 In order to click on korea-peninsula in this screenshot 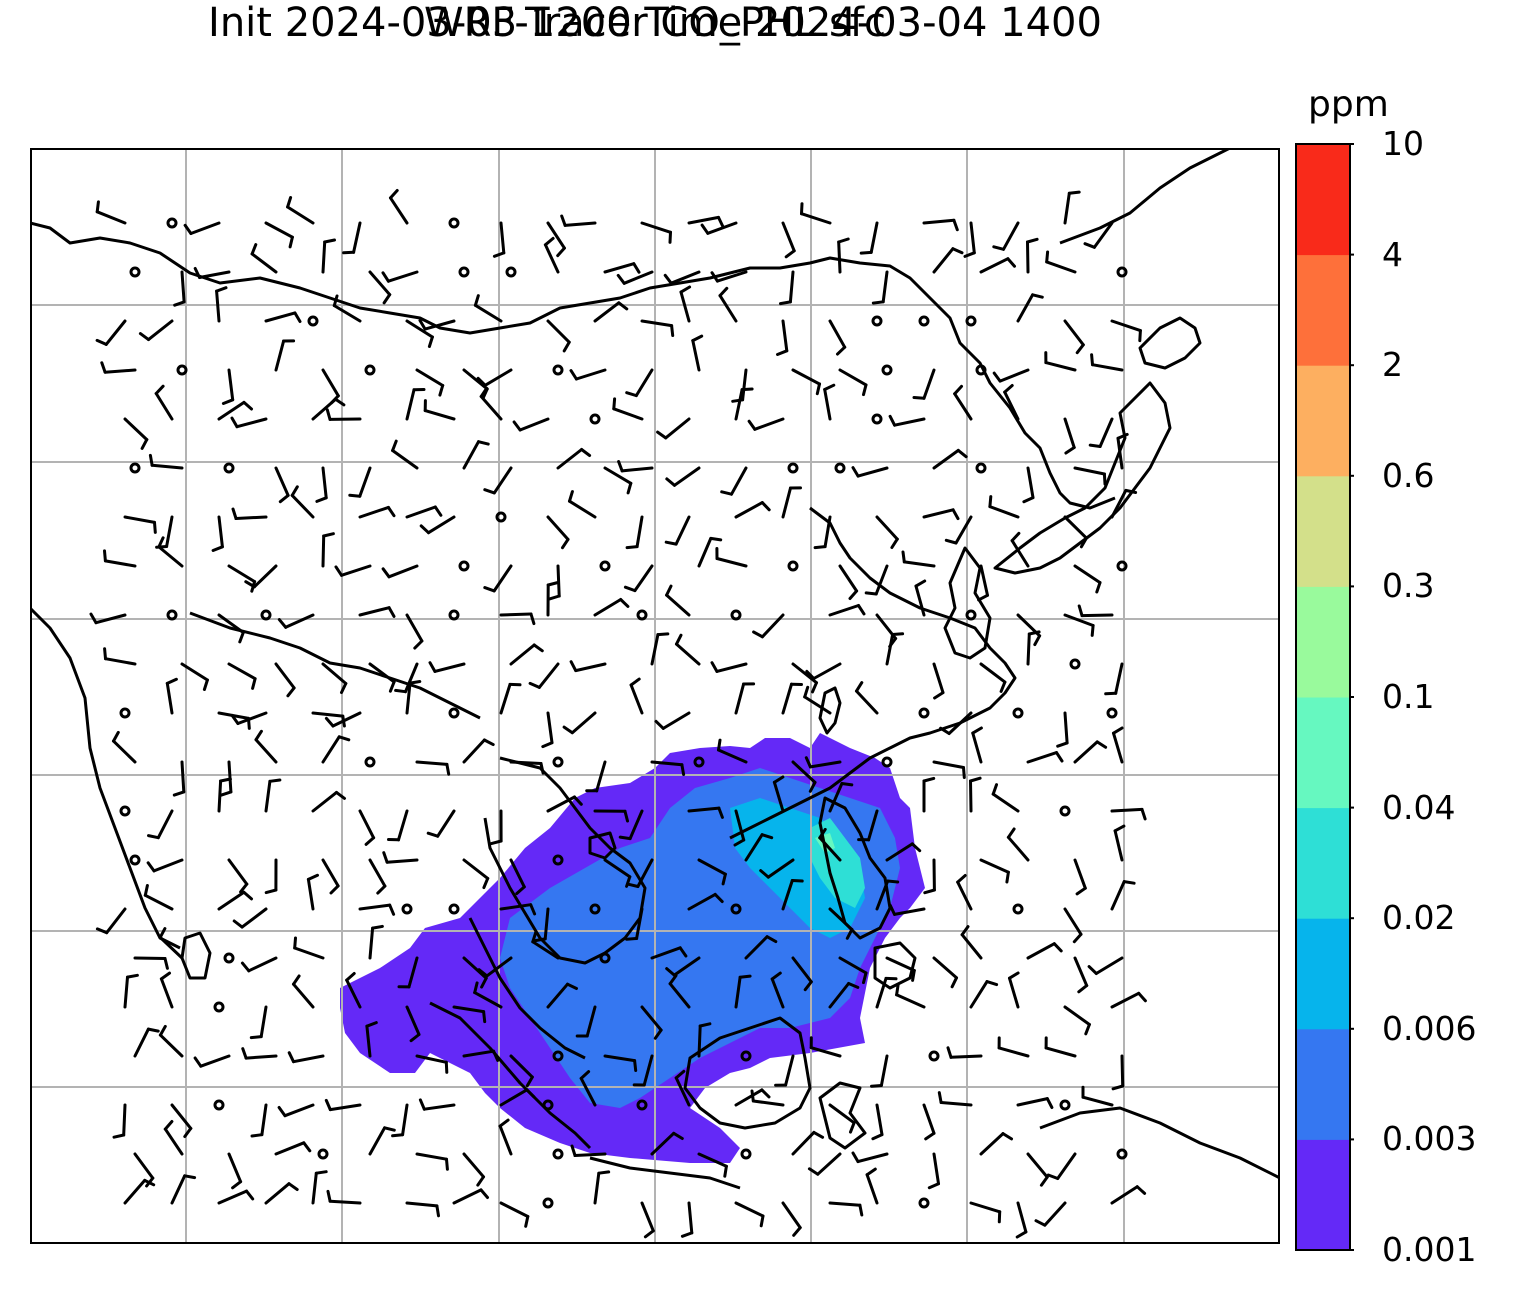, I will do `click(967, 603)`.